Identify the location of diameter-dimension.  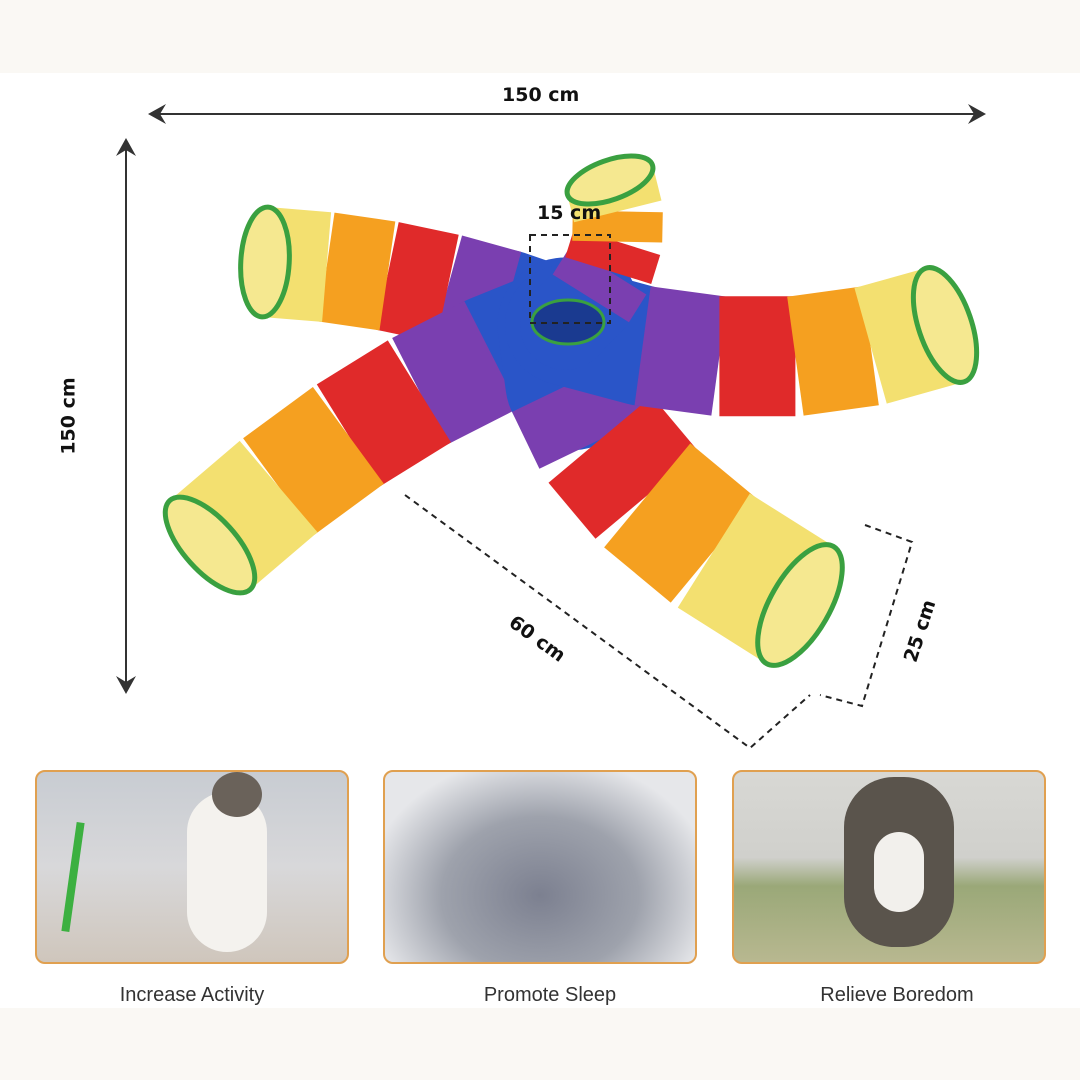
(866, 616).